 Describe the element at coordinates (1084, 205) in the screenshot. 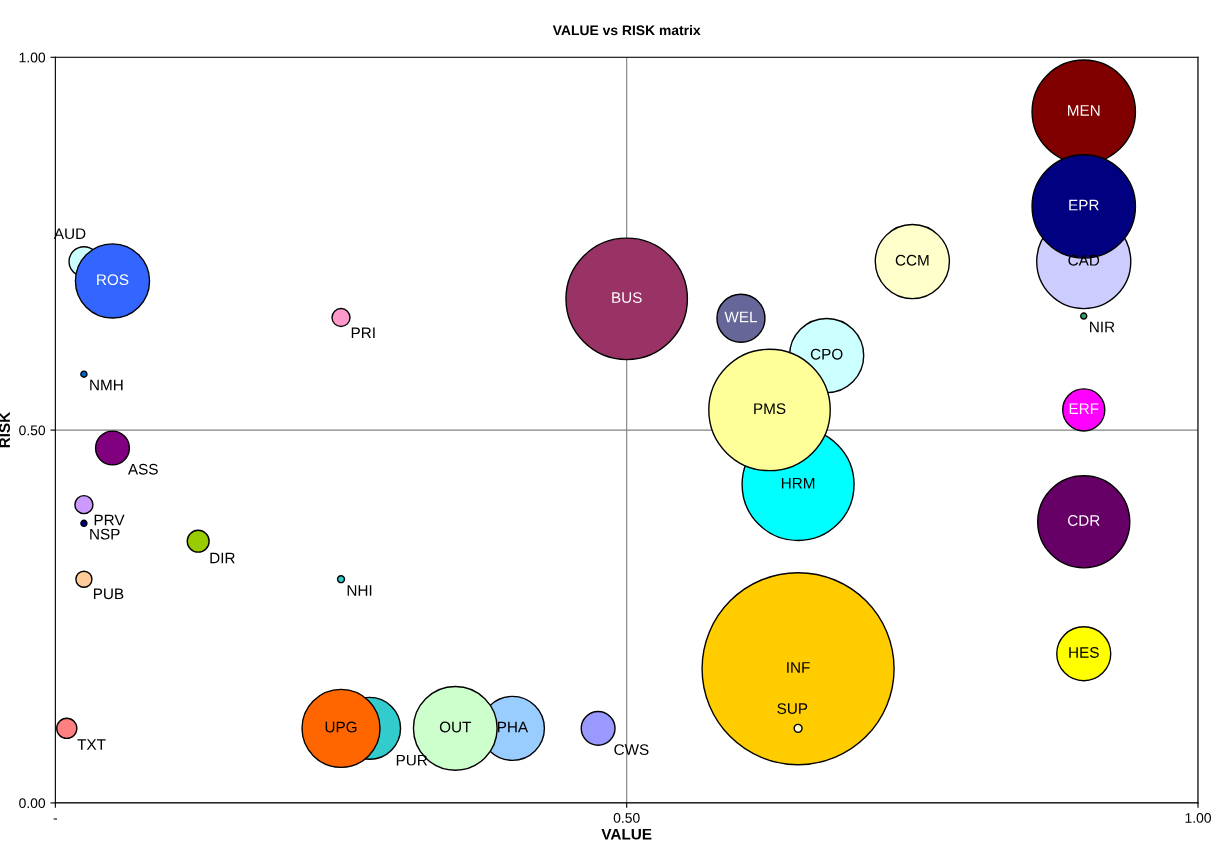

I see `annotation: EPR` at that location.